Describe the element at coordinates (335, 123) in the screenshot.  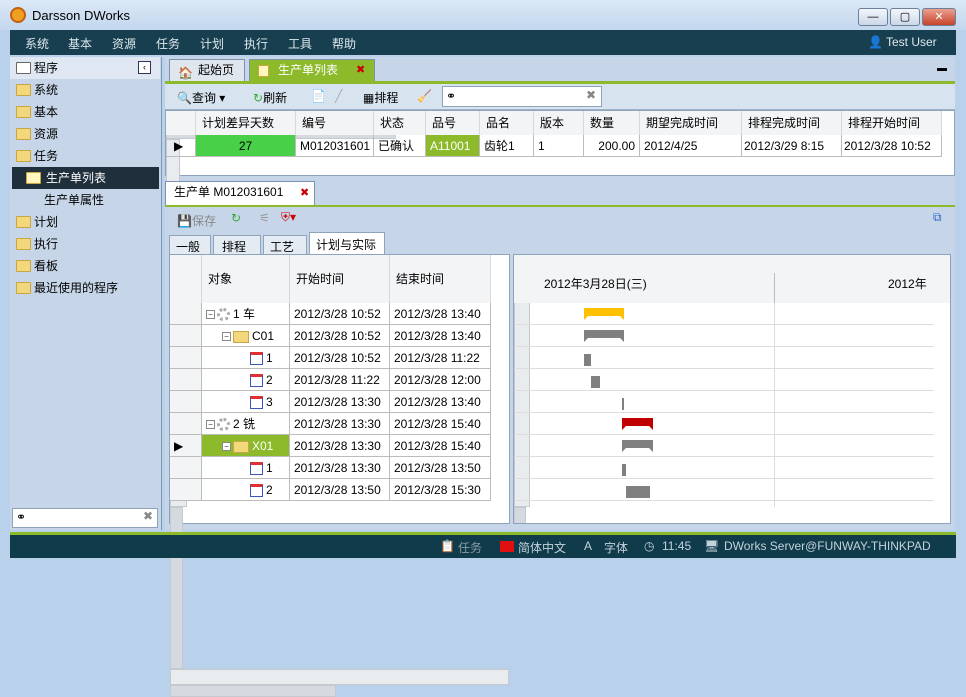
I see `column-header: 编号` at that location.